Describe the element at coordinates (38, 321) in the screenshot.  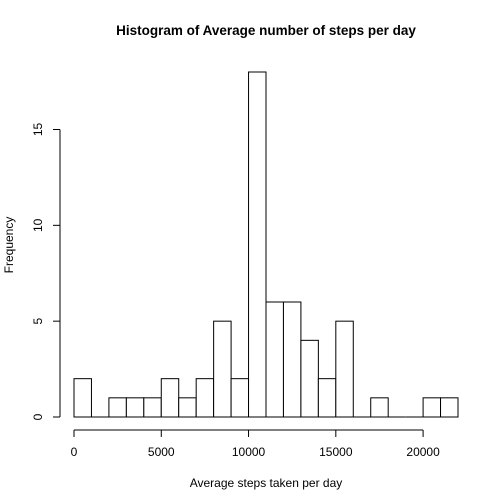
I see `y-tick-label: 5` at that location.